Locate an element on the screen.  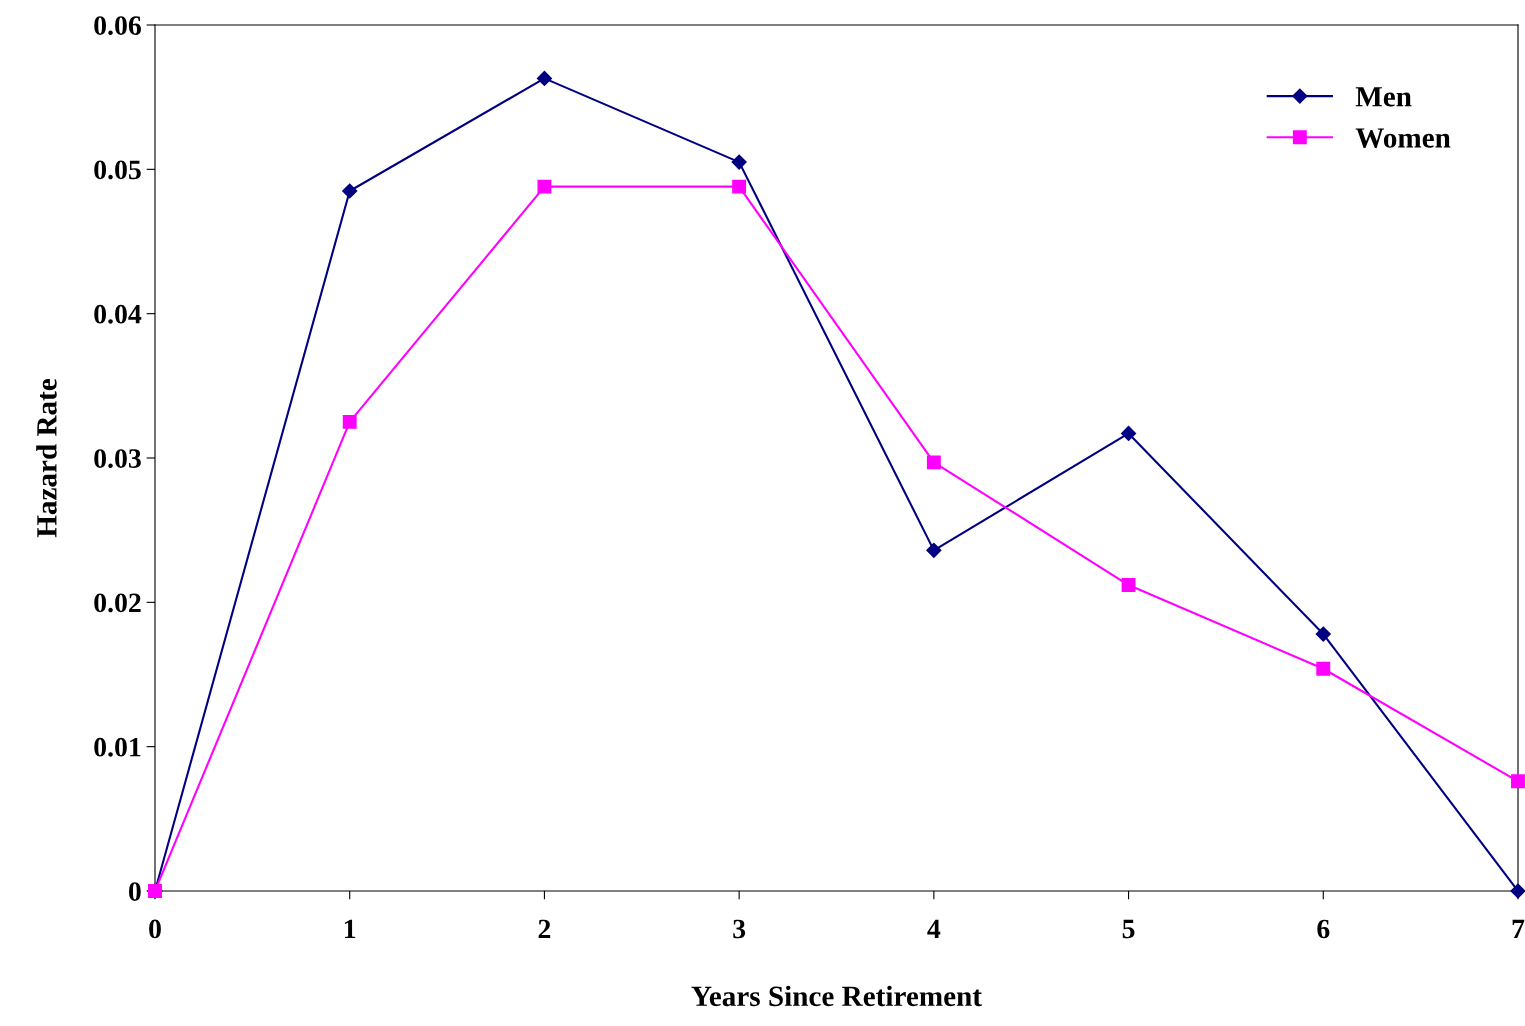
x-tick-label: 3 is located at coordinates (739, 929).